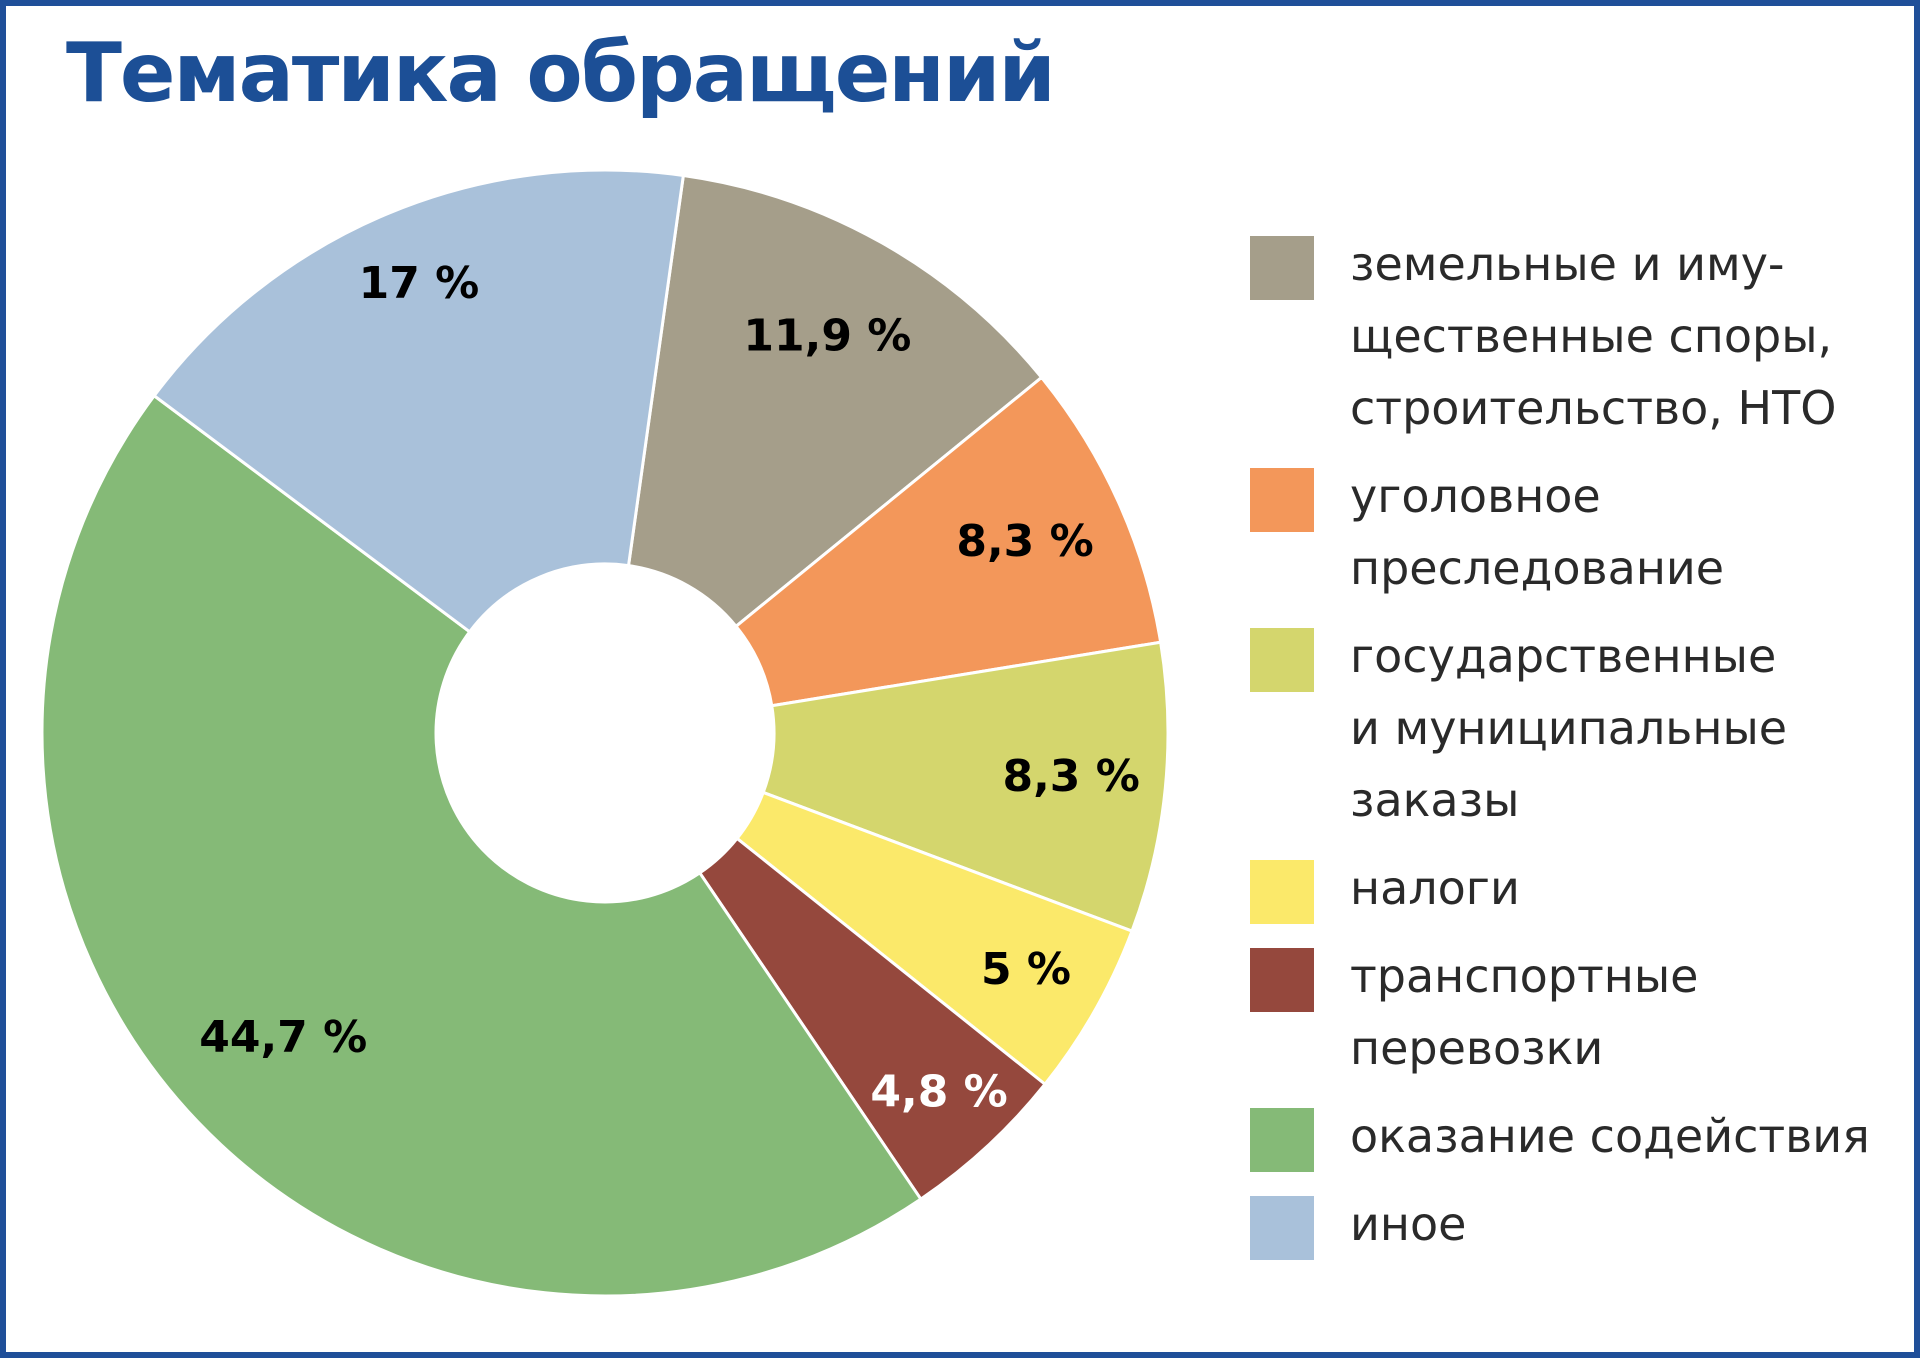  Describe the element at coordinates (1524, 1012) in the screenshot. I see `legend-label: транспортные перевозки` at that location.